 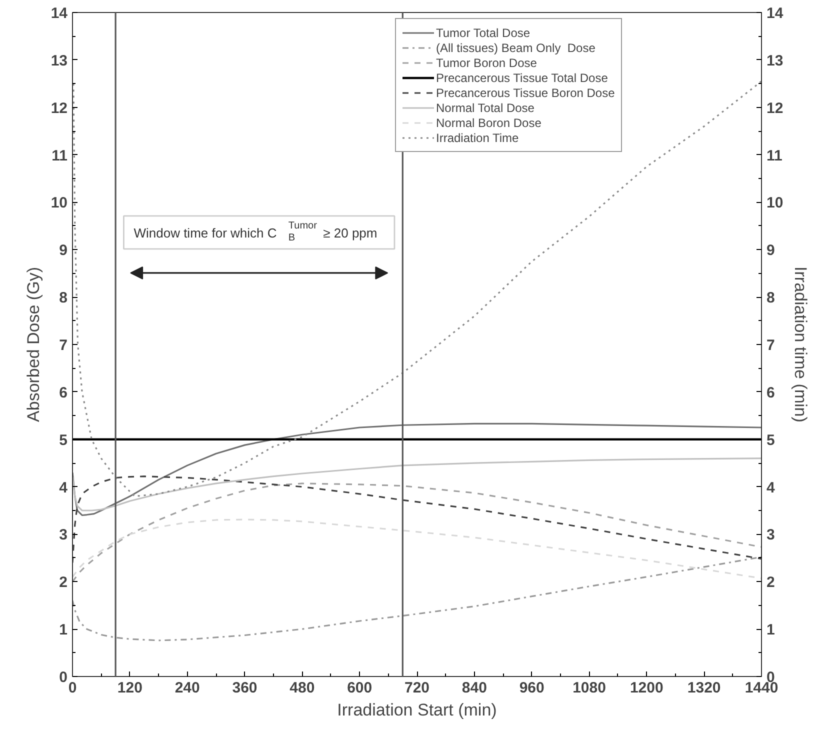 I want to click on y2-tick-label: 12, so click(x=775, y=108).